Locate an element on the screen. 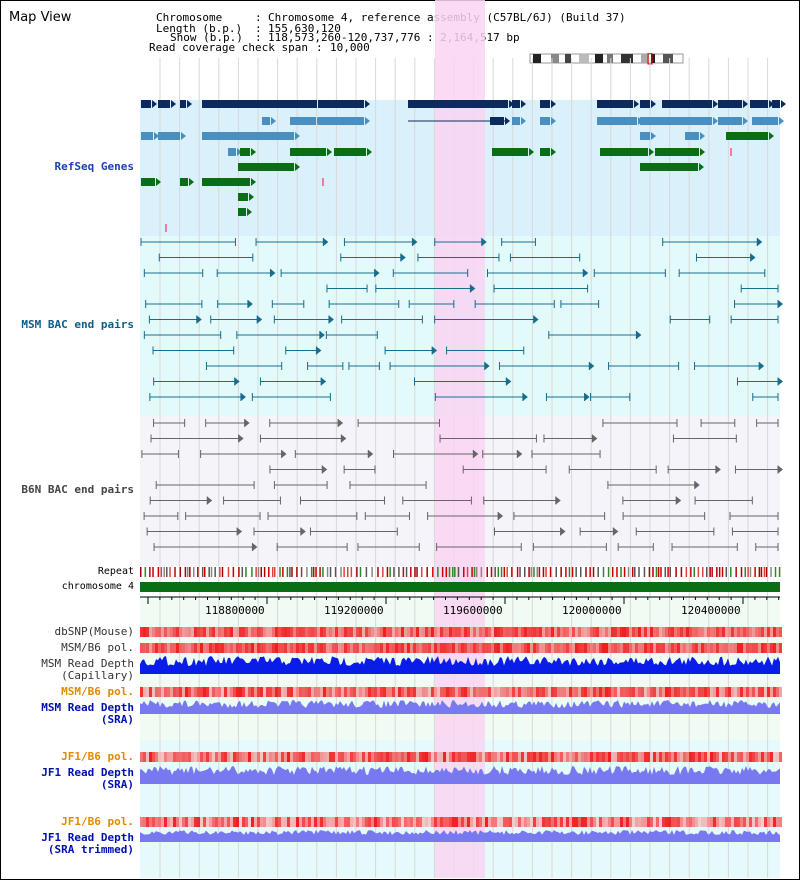 This screenshot has width=800, height=880. track-label-msm-bac: MSM BAC end pairs is located at coordinates (77, 324).